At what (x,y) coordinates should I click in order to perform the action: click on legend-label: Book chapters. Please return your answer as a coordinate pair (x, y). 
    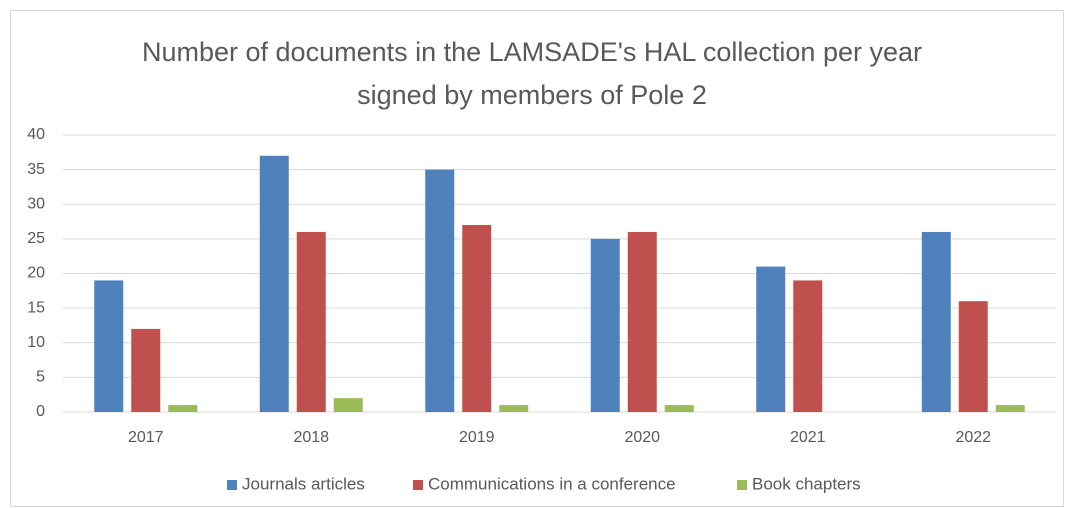
    Looking at the image, I should click on (806, 483).